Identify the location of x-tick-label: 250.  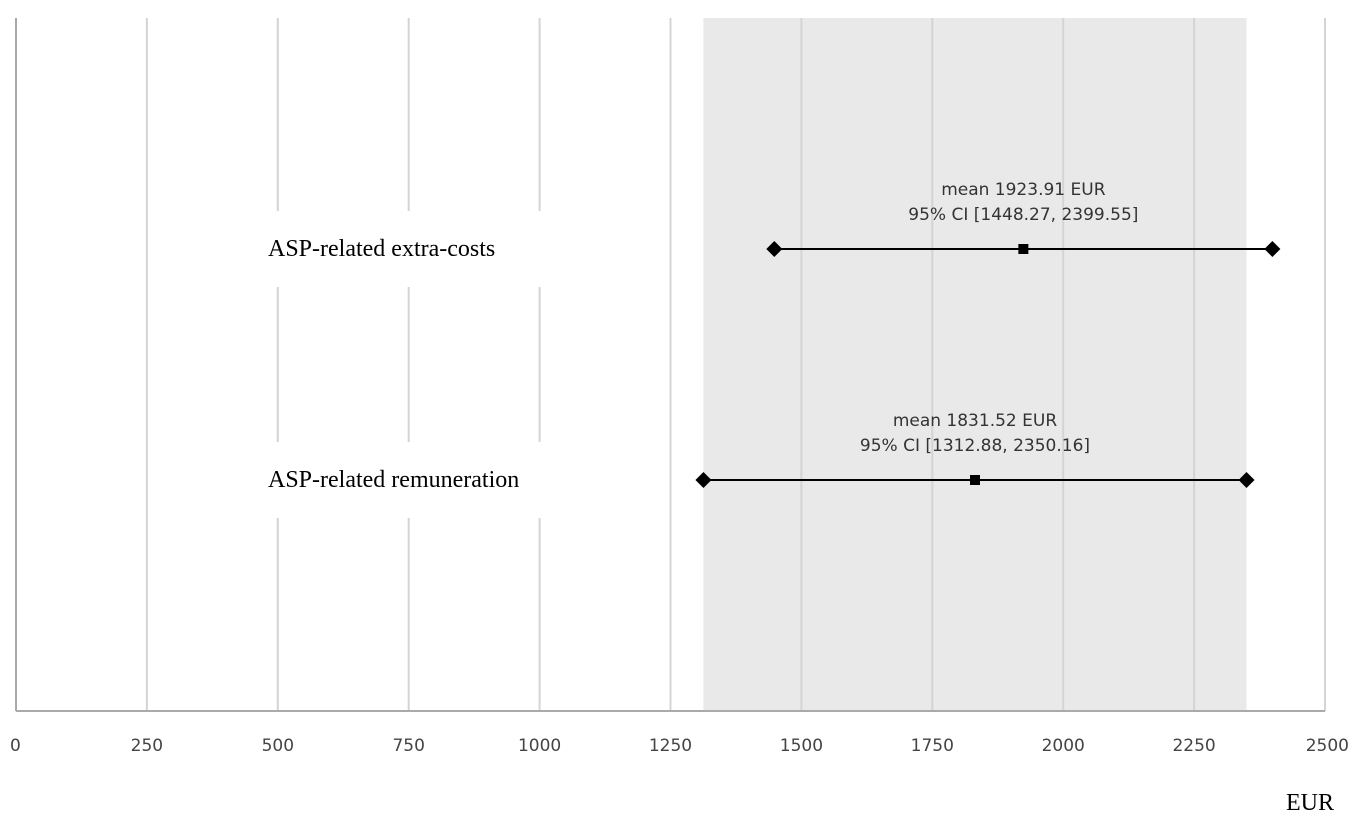
(147, 746).